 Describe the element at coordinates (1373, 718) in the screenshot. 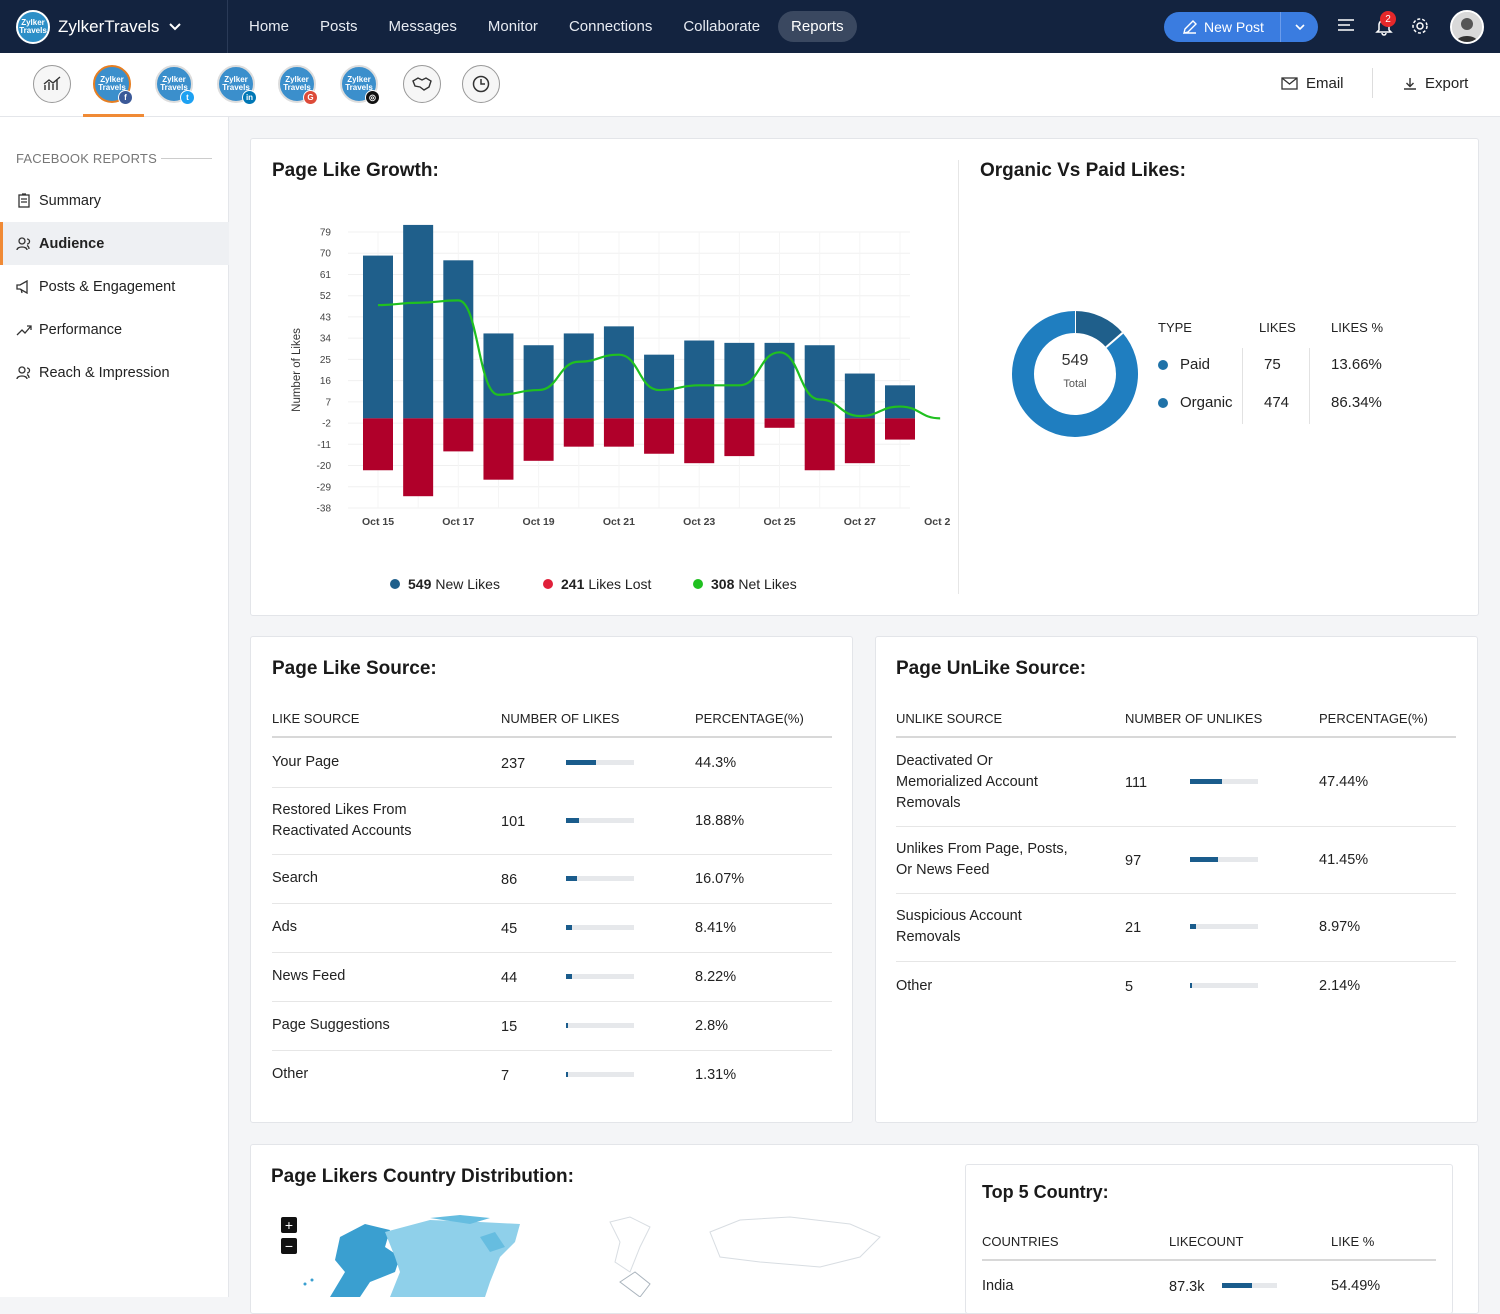

I see `table-header: PERCENTAGE(%)` at that location.